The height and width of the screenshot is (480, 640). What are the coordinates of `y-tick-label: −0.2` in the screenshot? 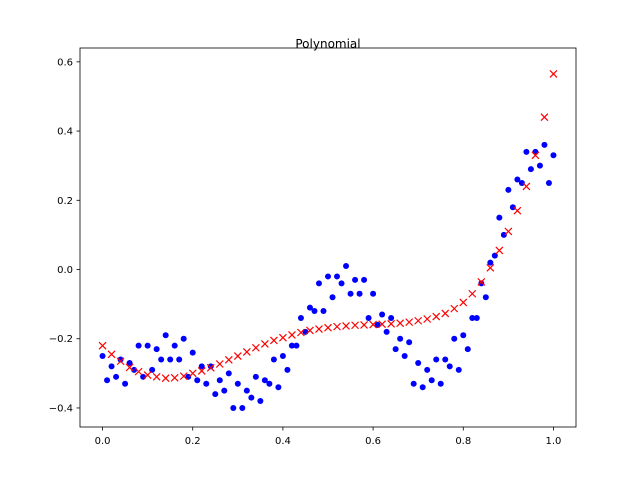 It's located at (61, 339).